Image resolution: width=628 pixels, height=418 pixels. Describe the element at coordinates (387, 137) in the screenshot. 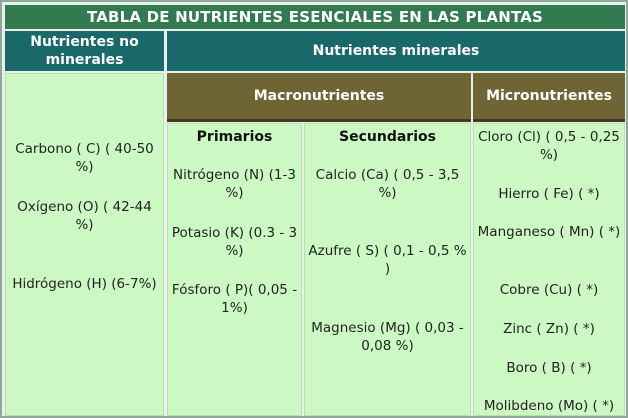

I see `subheader-secondary: Secundarios` at that location.